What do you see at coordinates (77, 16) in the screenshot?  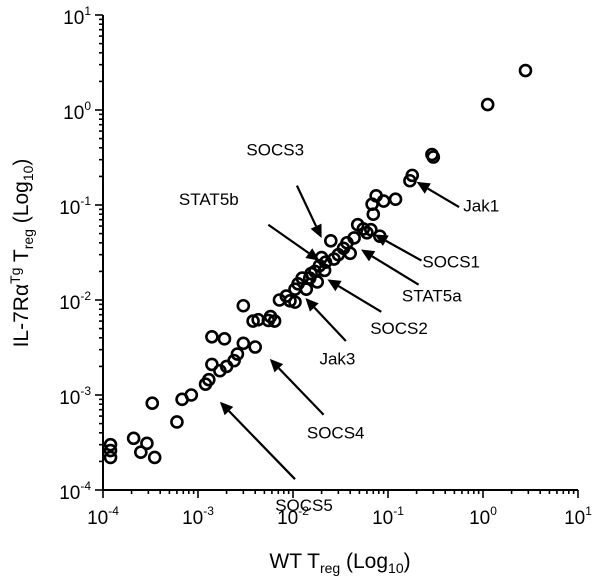 I see `y-tick-label: 10¹` at bounding box center [77, 16].